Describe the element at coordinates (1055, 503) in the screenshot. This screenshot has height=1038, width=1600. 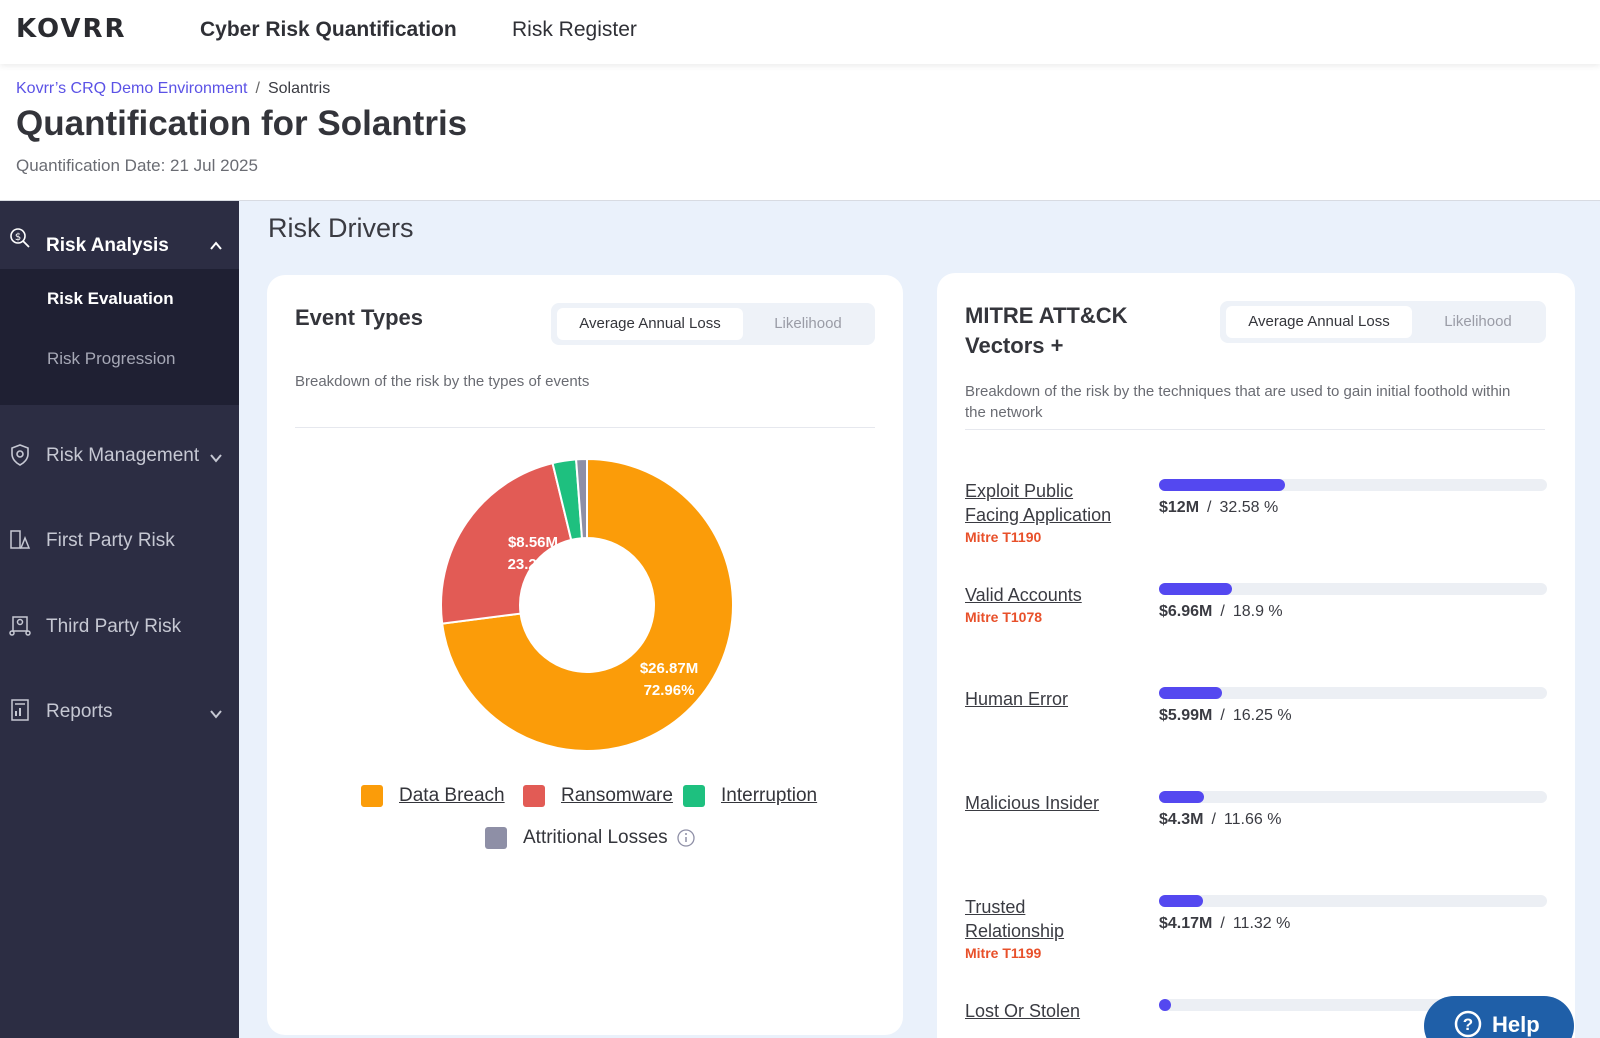
I see `mitre-vector-name: Exploit Public Facing Application` at that location.